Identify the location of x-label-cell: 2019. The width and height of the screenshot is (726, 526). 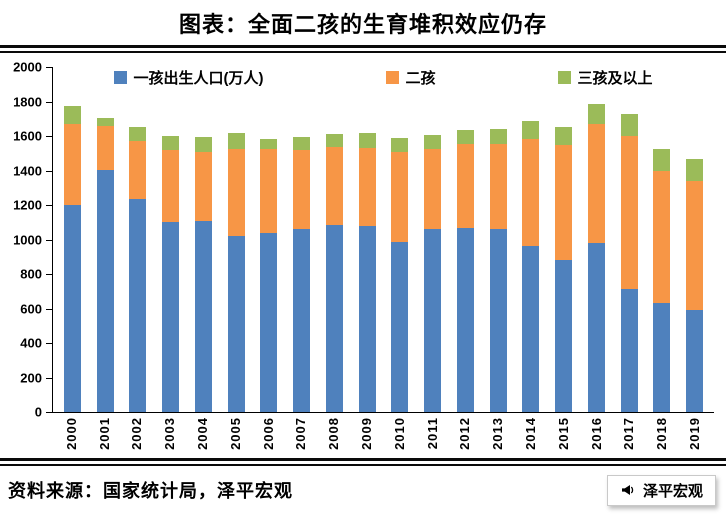
(694, 433).